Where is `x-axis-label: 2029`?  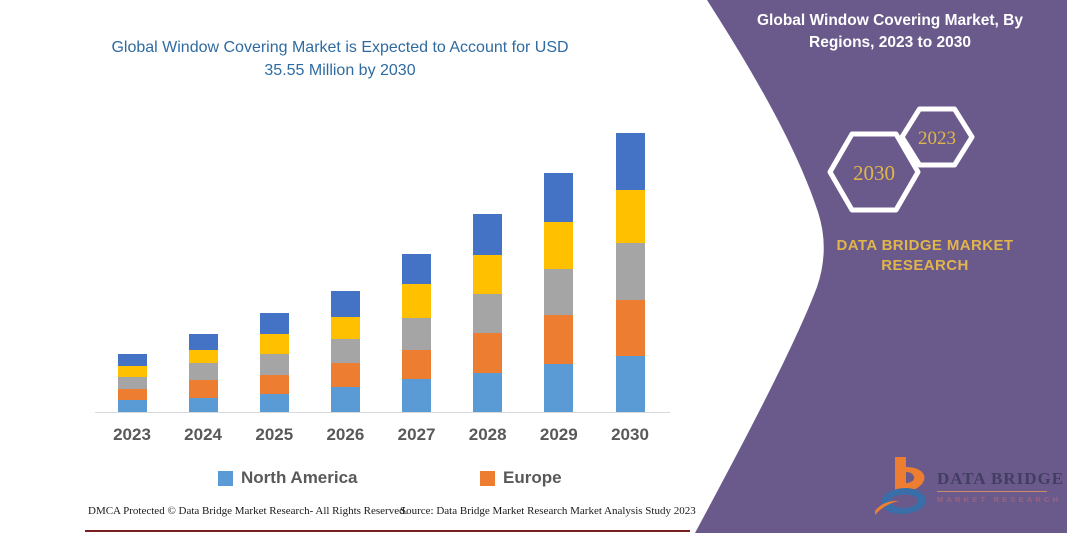
x-axis-label: 2029 is located at coordinates (558, 434).